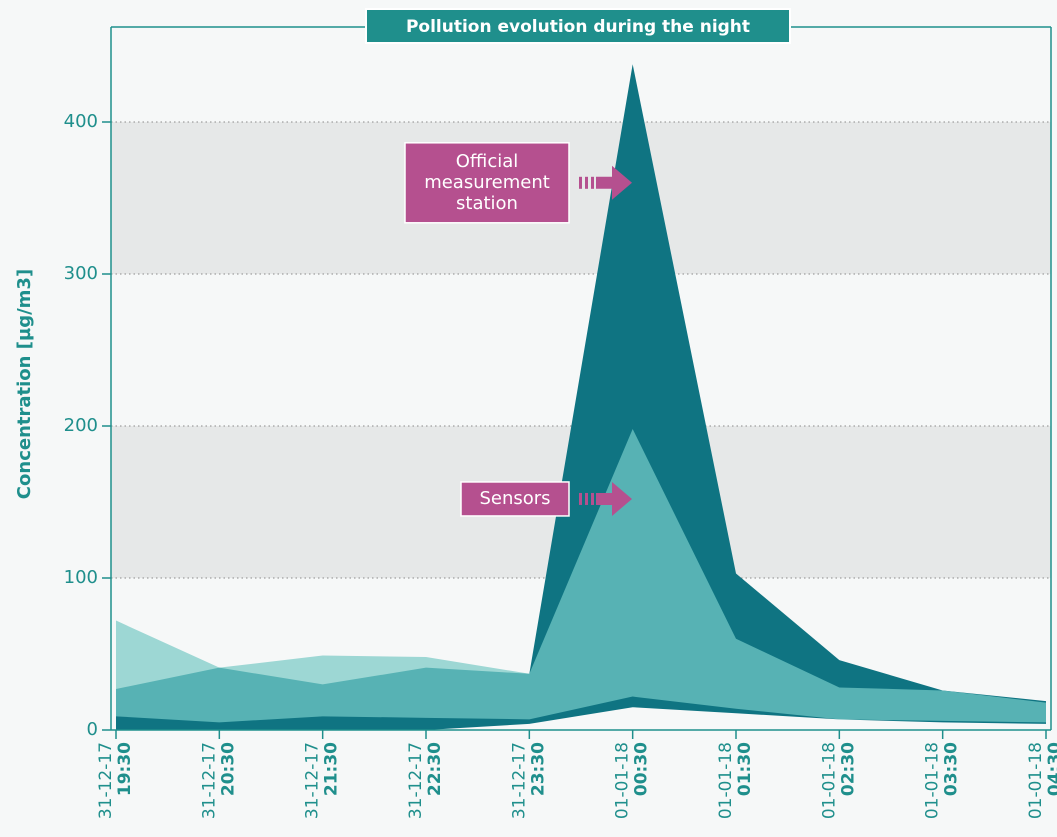 This screenshot has height=837, width=1057. I want to click on annotation-text: measurement, so click(487, 182).